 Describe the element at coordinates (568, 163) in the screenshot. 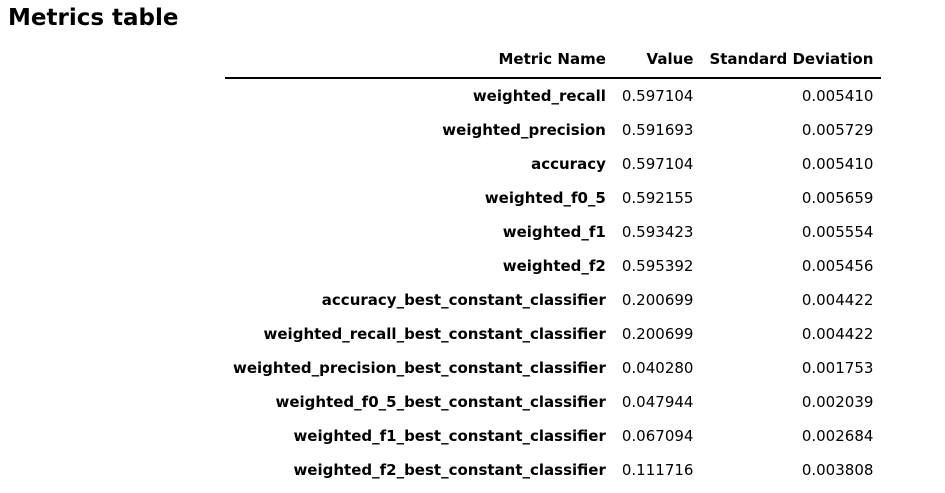

I see `metric-name-cell: accuracy` at that location.